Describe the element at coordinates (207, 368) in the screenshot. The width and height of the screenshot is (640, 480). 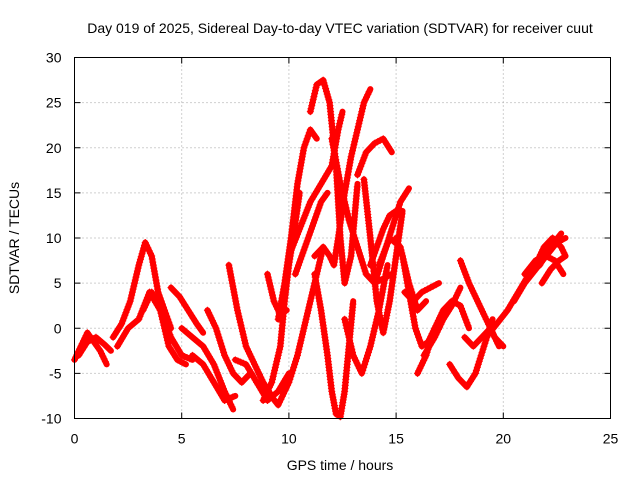
I see `series-track-g` at that location.